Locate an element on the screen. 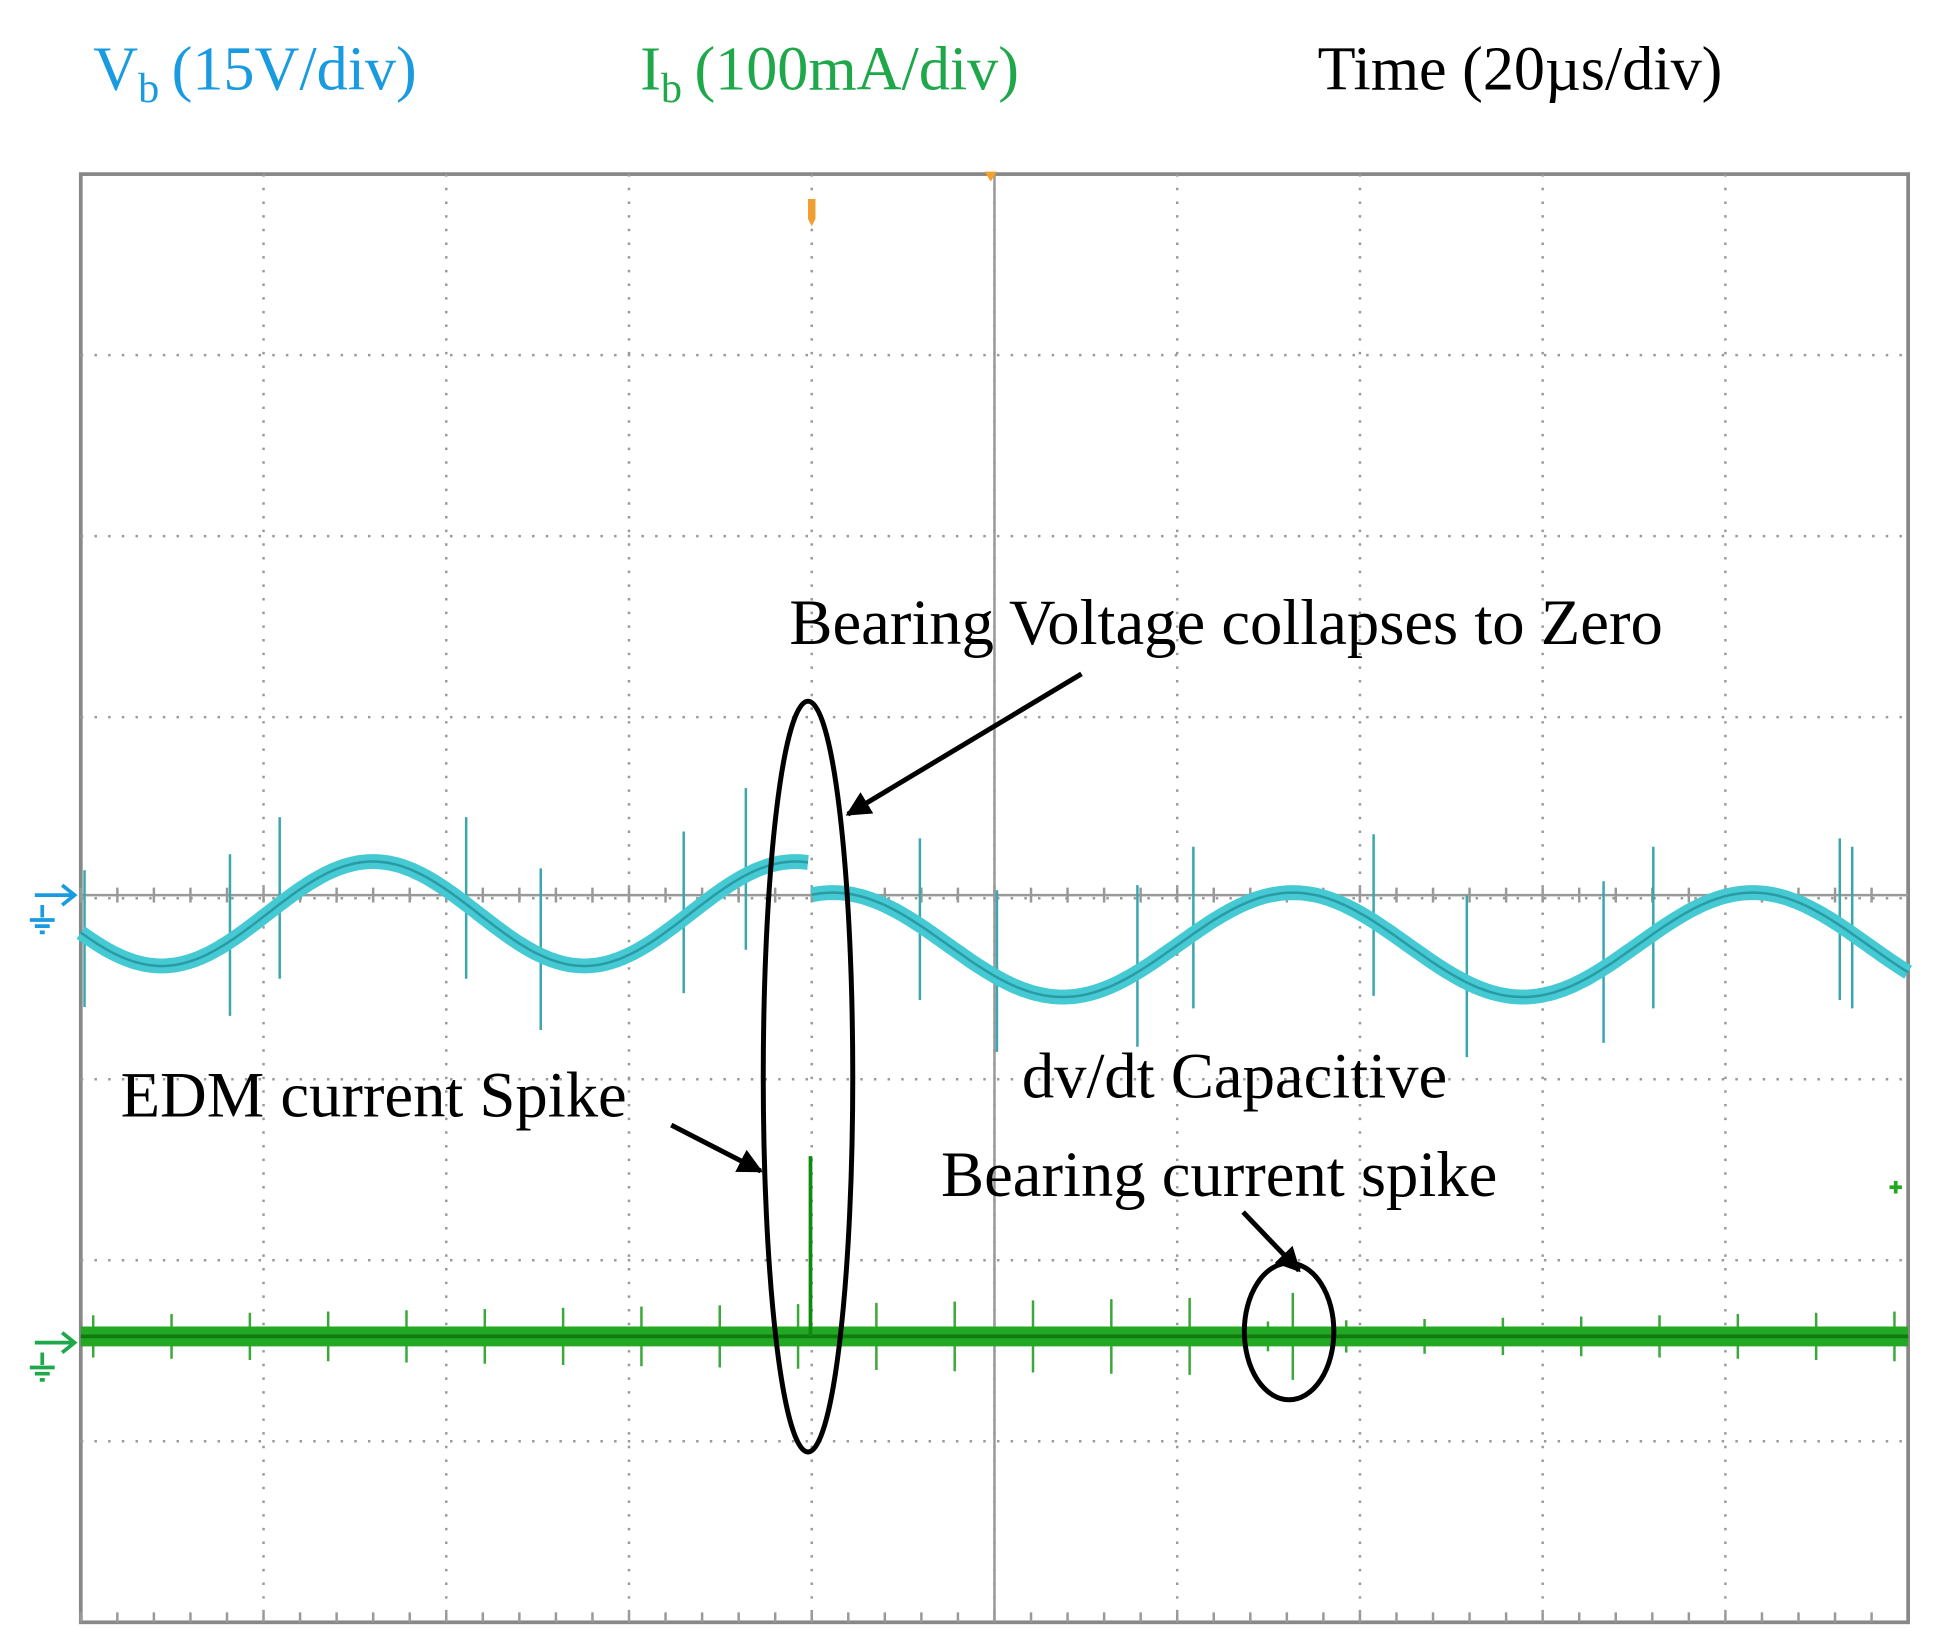 The width and height of the screenshot is (1933, 1646). trigger-position is located at coordinates (990, 176).